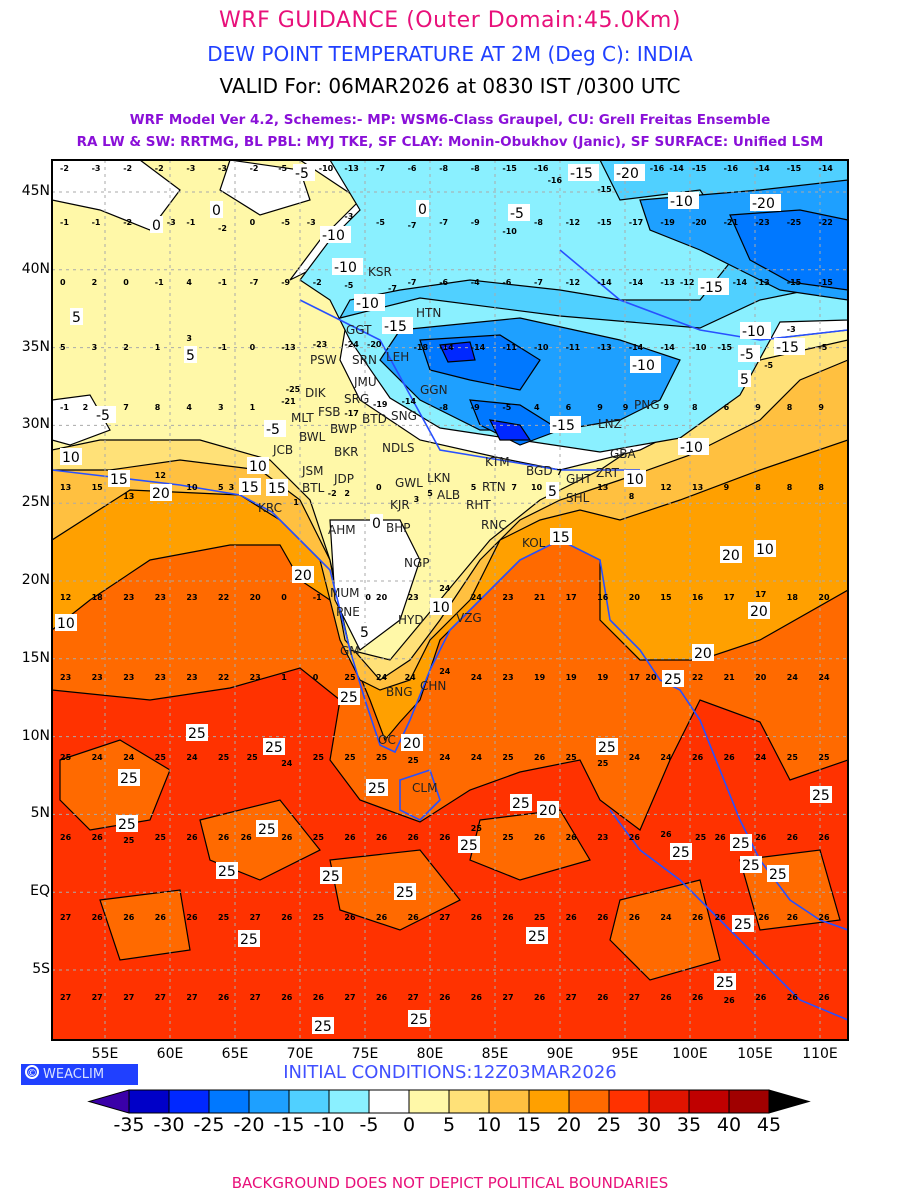 The width and height of the screenshot is (900, 1200). Describe the element at coordinates (300, 1054) in the screenshot. I see `longitude-label: 70E` at that location.